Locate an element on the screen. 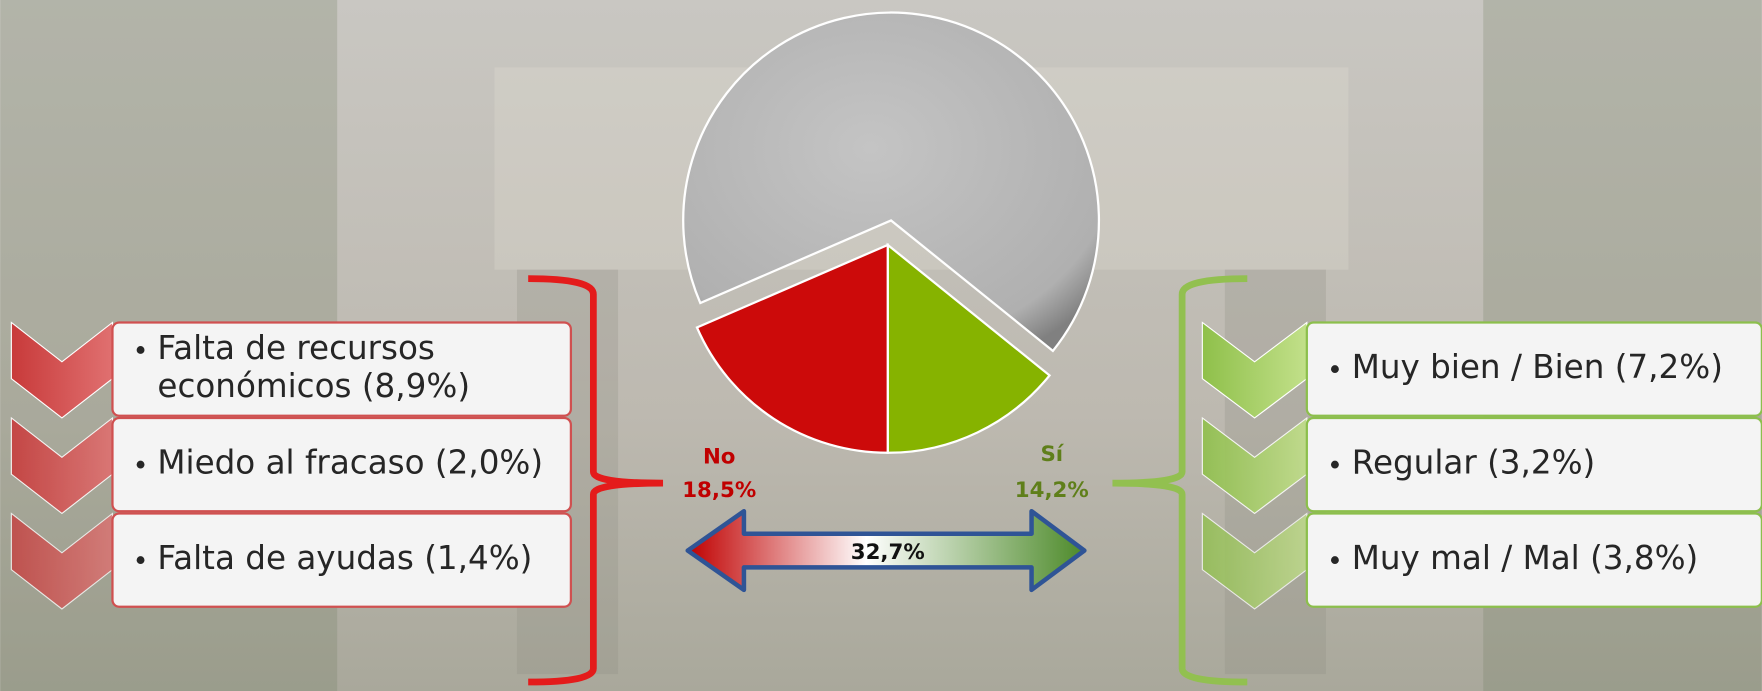  list-item-text: Muy bien / Bien (7,2%) is located at coordinates (1537, 367).